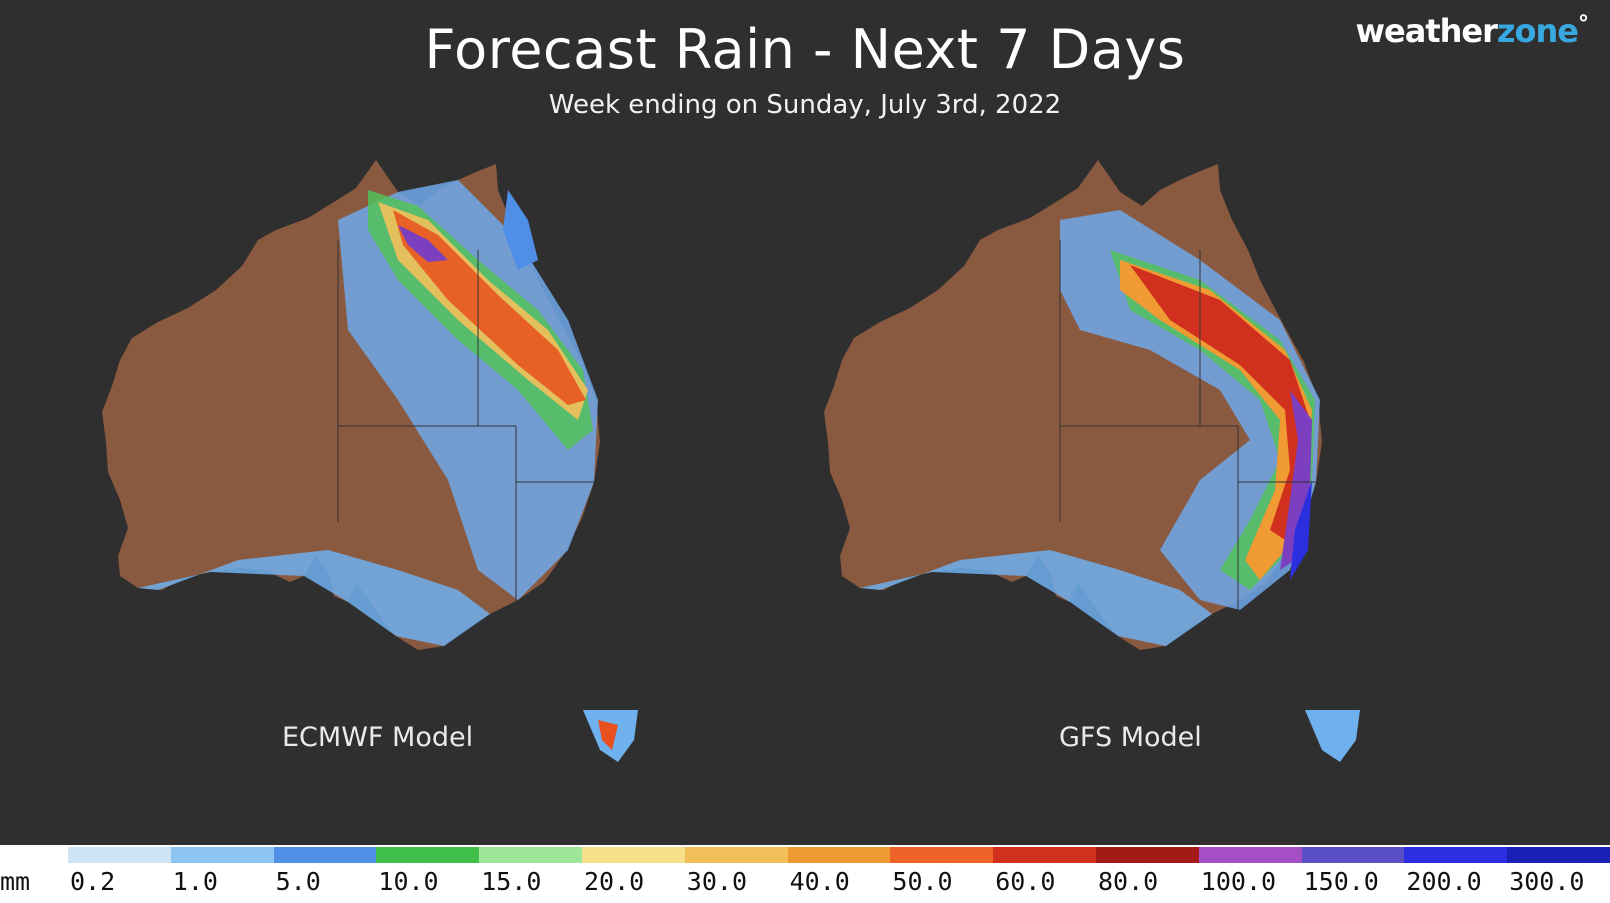 The image size is (1610, 903). I want to click on ecmwf-rain-overlay, so click(368, 413).